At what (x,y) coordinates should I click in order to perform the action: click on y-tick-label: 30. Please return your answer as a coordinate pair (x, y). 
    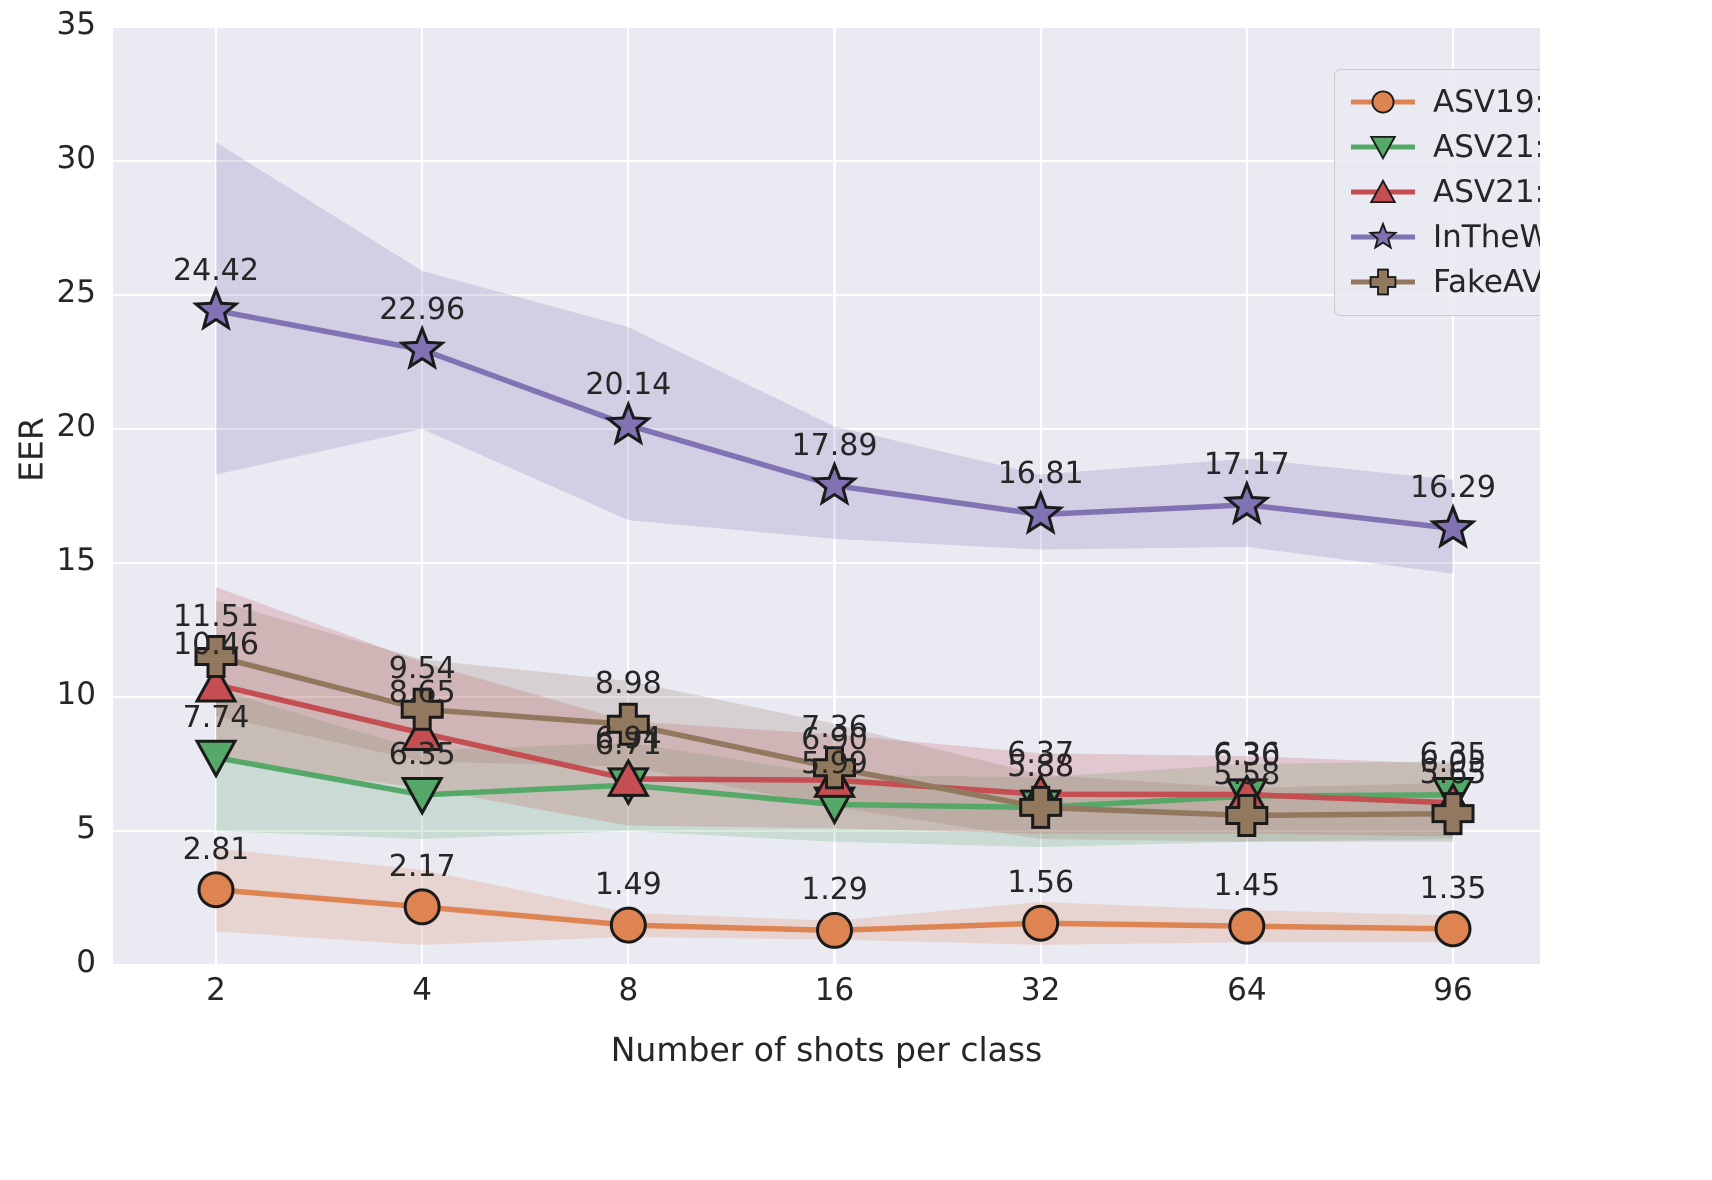
    Looking at the image, I should click on (76, 158).